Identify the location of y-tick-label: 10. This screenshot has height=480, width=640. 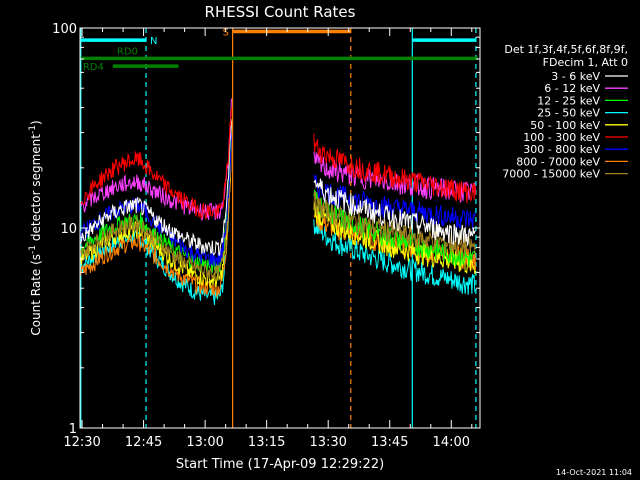
(68, 229).